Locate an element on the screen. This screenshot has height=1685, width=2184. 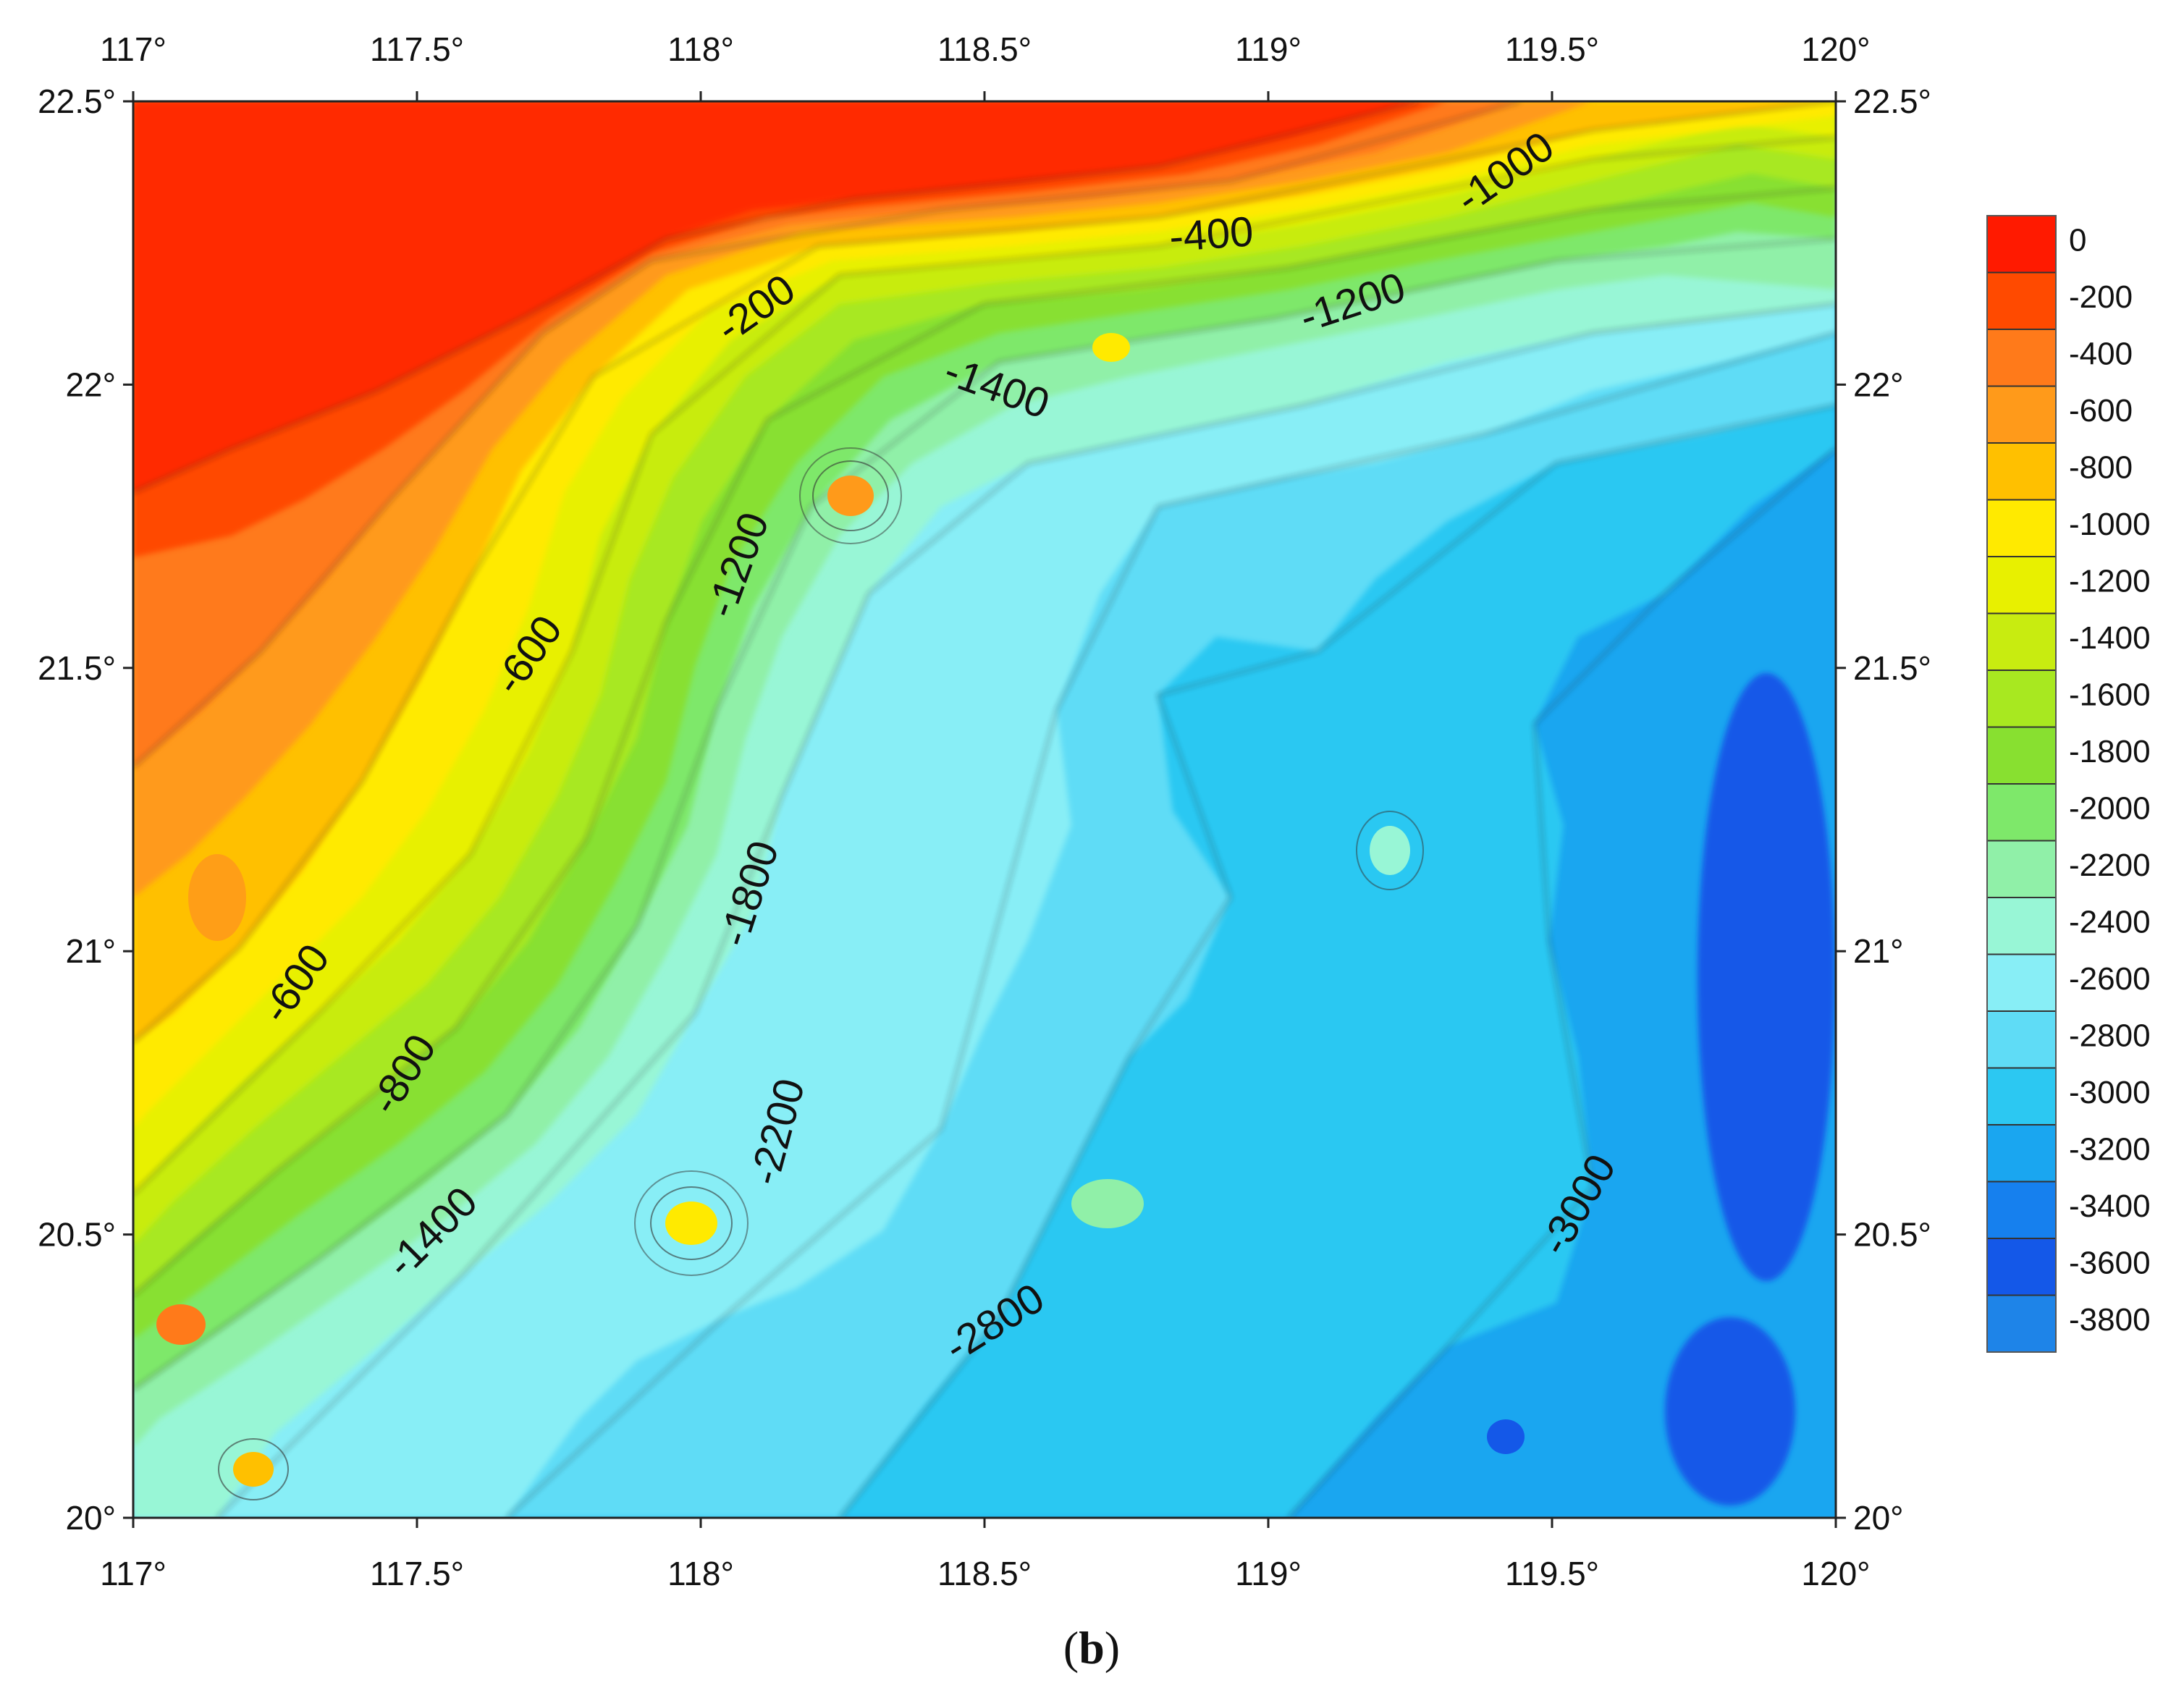
colorbar-label: -200 is located at coordinates (2101, 297).